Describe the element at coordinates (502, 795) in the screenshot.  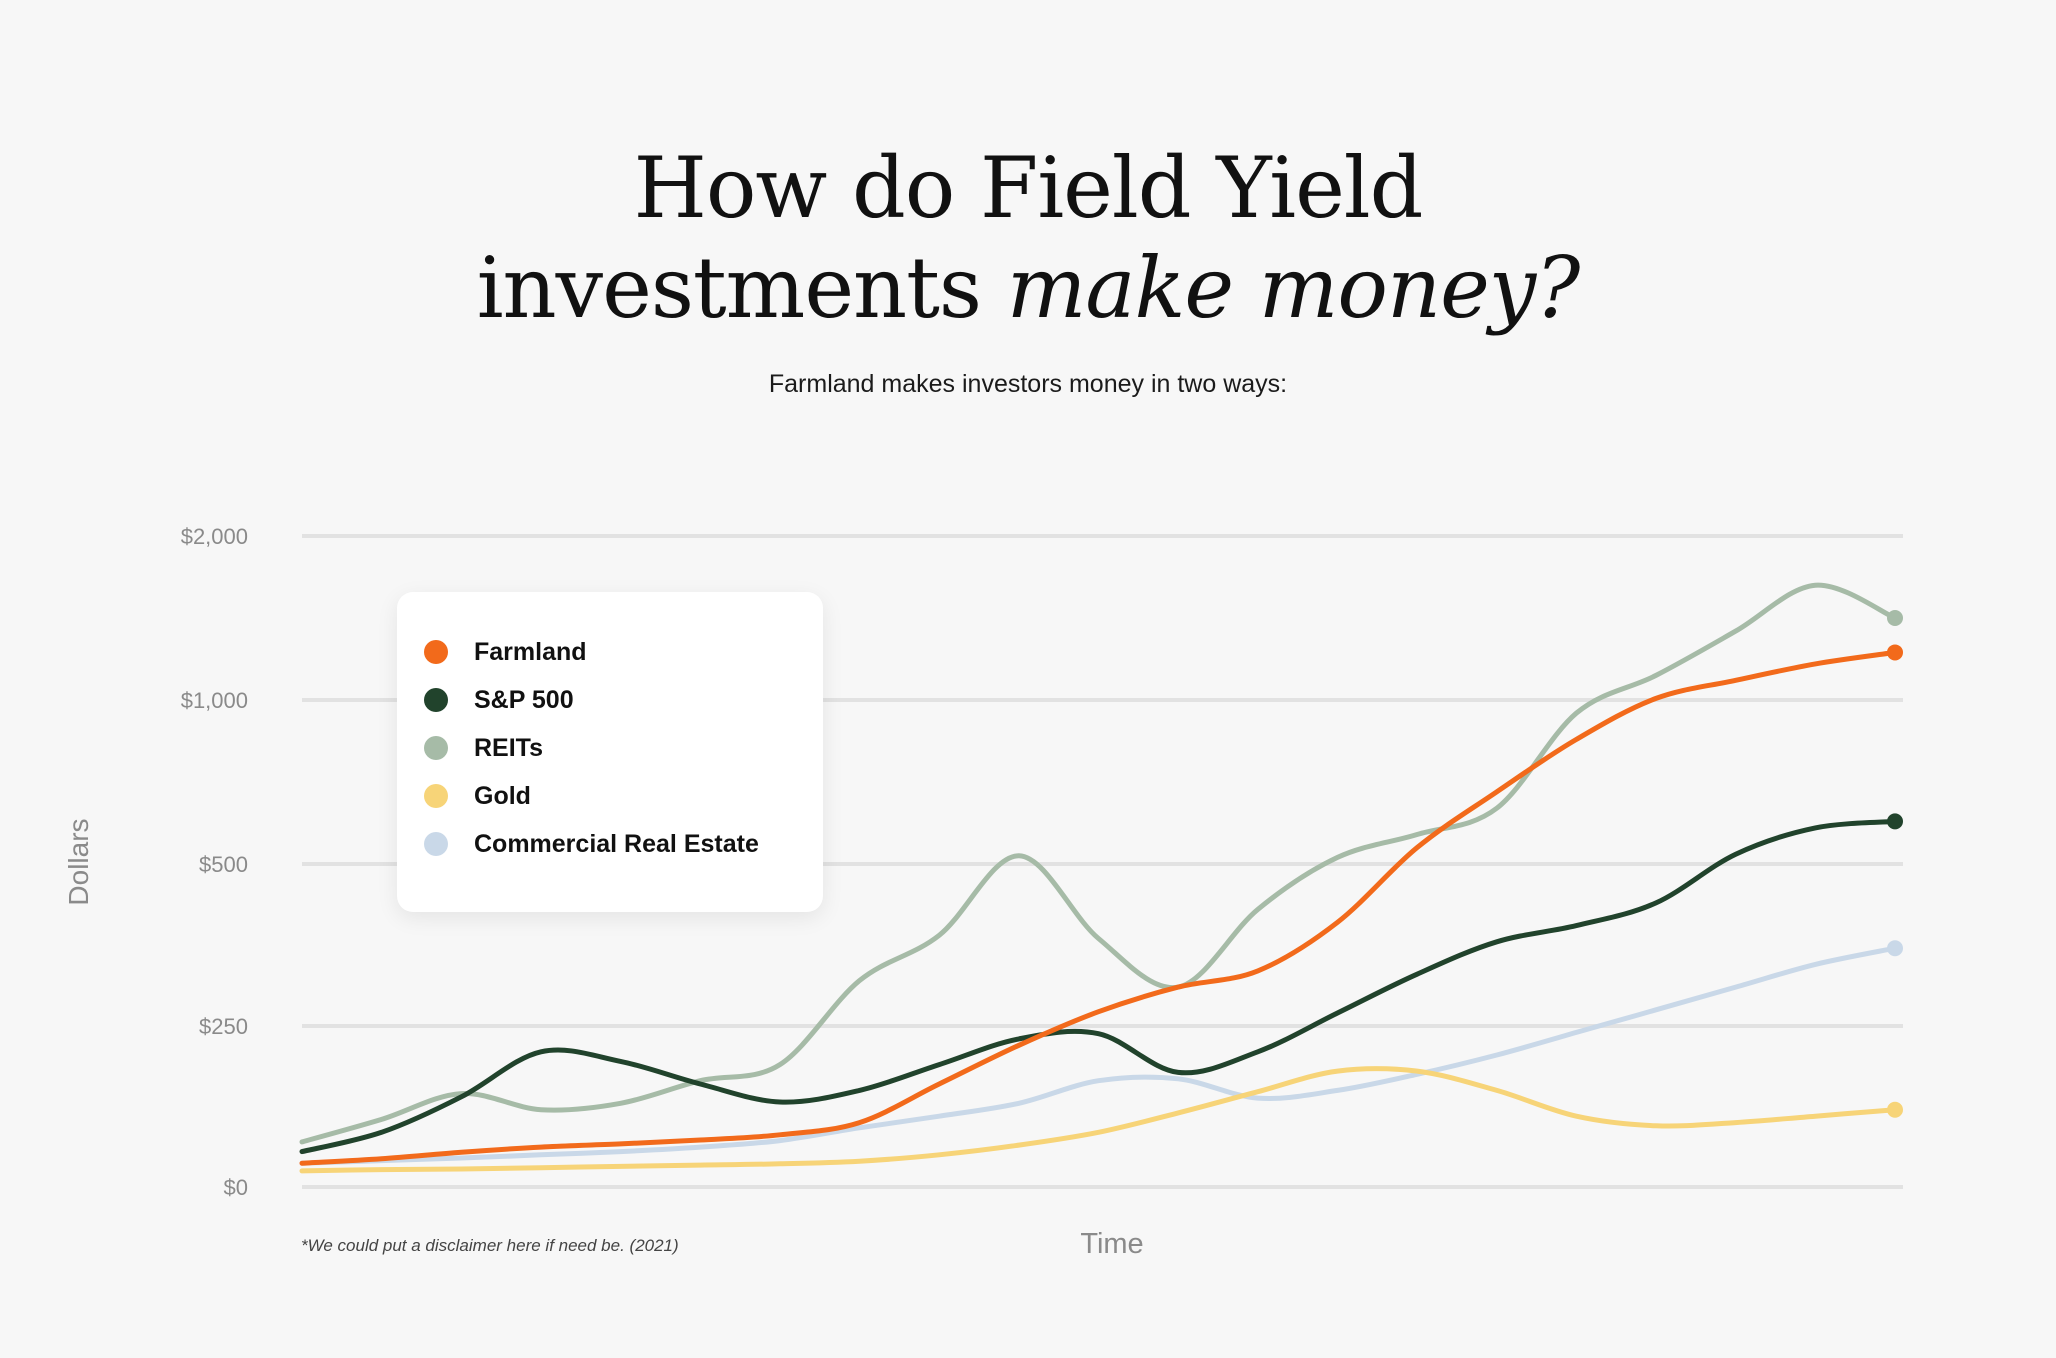
I see `legend-label: Gold` at that location.